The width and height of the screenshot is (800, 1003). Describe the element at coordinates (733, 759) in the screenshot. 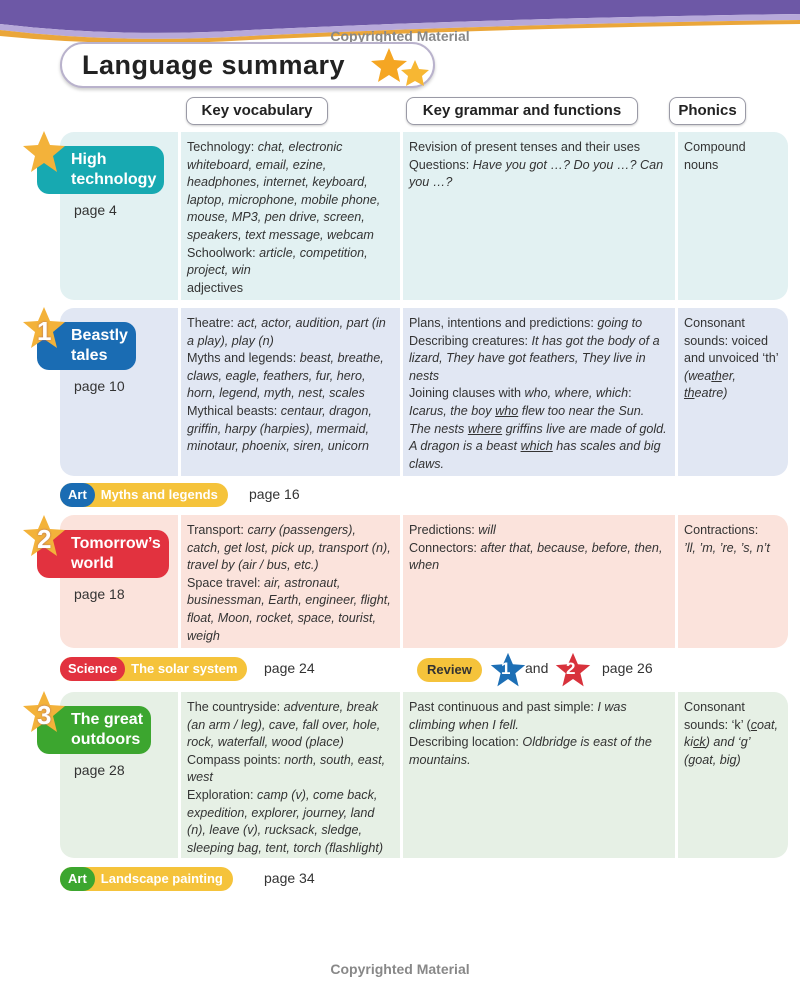

I see `text-segment: g` at that location.